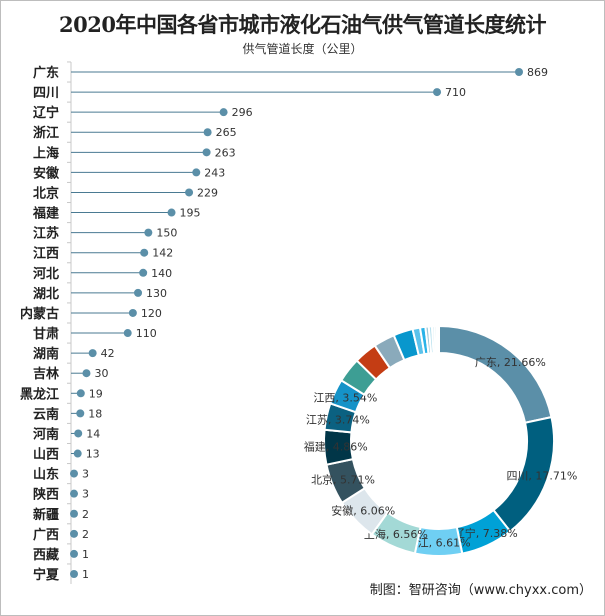 The height and width of the screenshot is (616, 605). I want to click on category-label: 湖南, so click(46, 354).